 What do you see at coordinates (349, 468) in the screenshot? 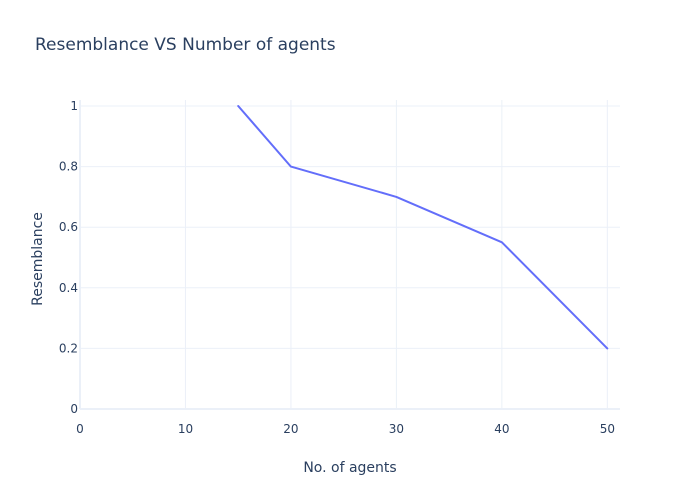
I see `x-axis-title: No. of agents` at bounding box center [349, 468].